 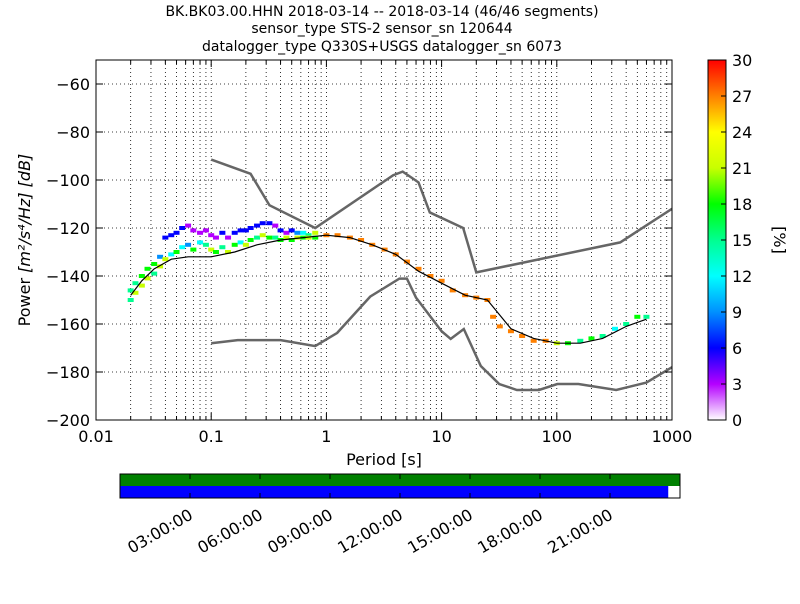 What do you see at coordinates (742, 204) in the screenshot?
I see `colorbar-tick-label: 18` at bounding box center [742, 204].